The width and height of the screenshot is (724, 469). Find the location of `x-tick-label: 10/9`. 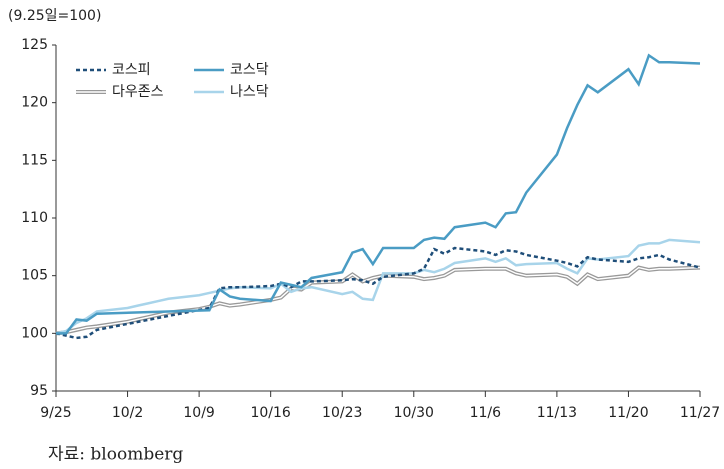

x-tick-label: 10/9 is located at coordinates (198, 413).